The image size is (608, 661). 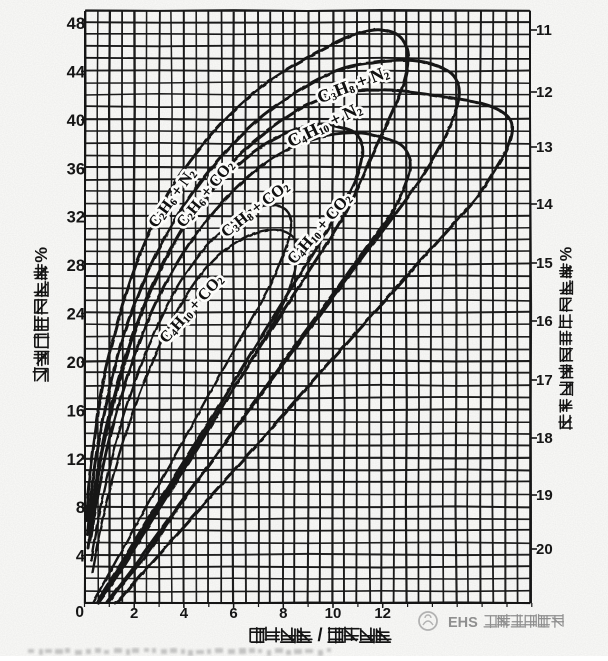 I want to click on svg-text: 36, so click(x=76, y=169).